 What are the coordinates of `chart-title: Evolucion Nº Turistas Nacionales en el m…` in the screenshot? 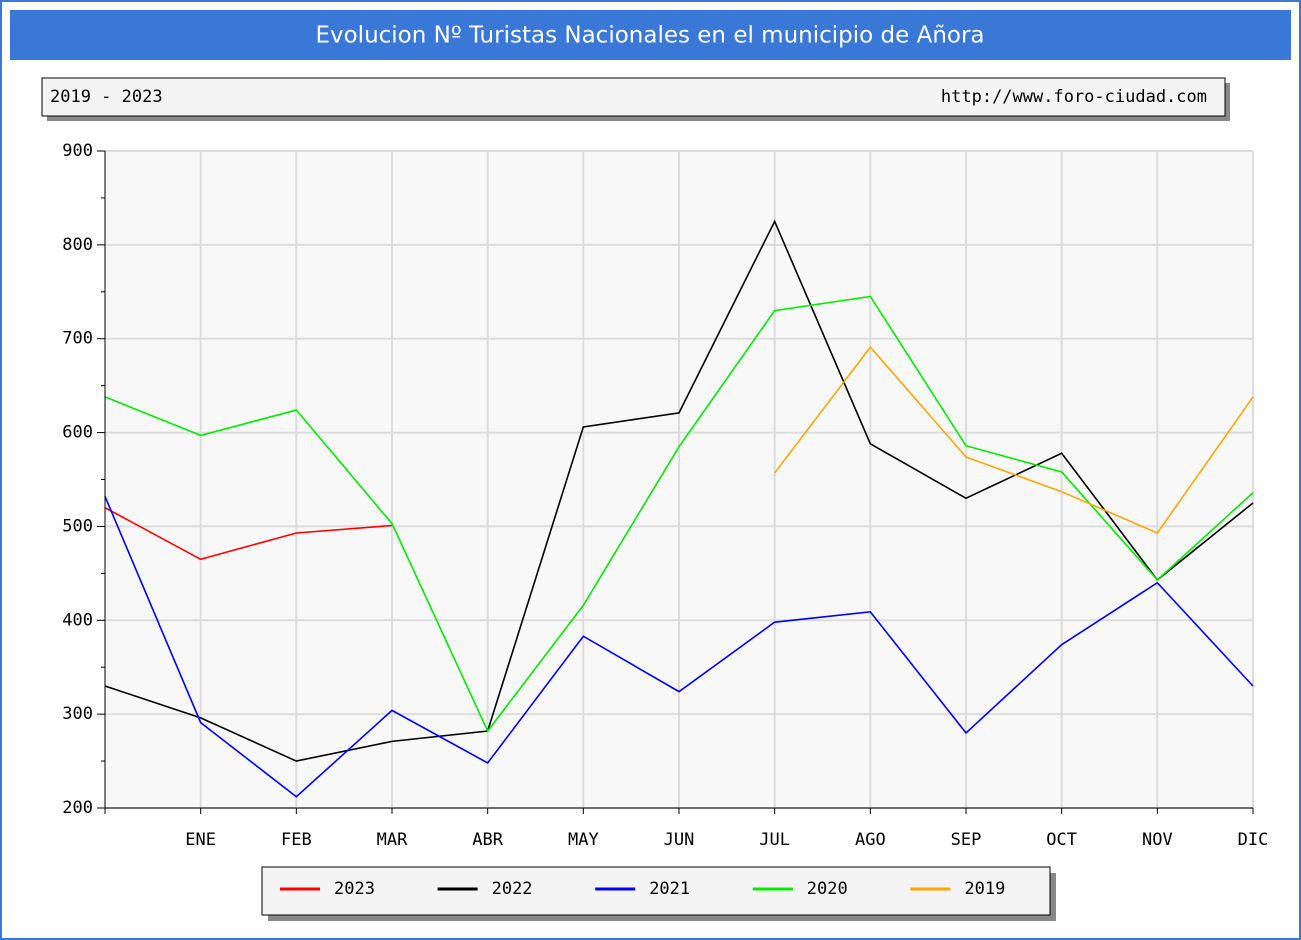 It's located at (649, 36).